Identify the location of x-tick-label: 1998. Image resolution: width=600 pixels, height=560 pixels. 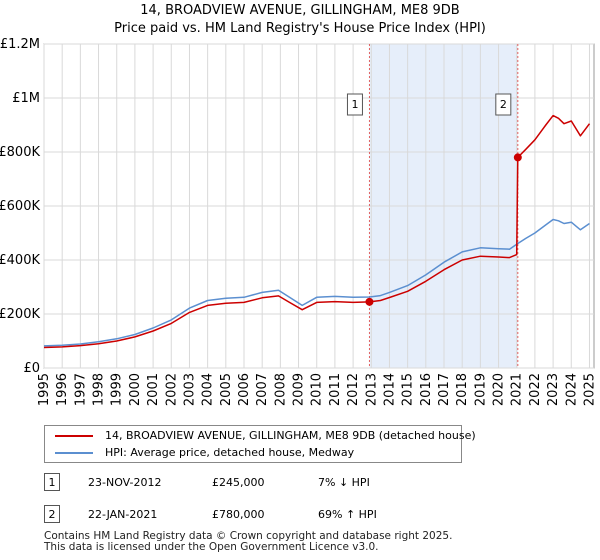
(99, 389).